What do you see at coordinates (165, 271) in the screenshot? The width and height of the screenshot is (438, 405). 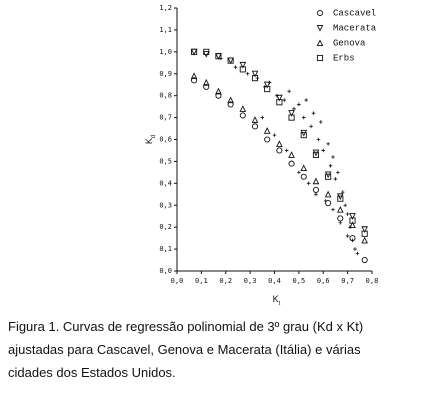 I see `y-tick-label: 0,0` at bounding box center [165, 271].